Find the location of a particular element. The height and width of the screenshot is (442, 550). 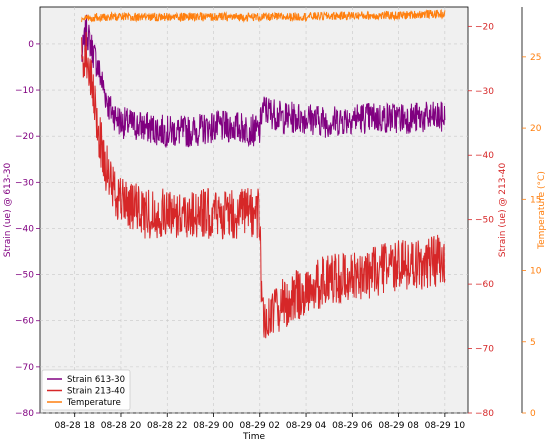

right-y-tick-label: −20 is located at coordinates (484, 27).